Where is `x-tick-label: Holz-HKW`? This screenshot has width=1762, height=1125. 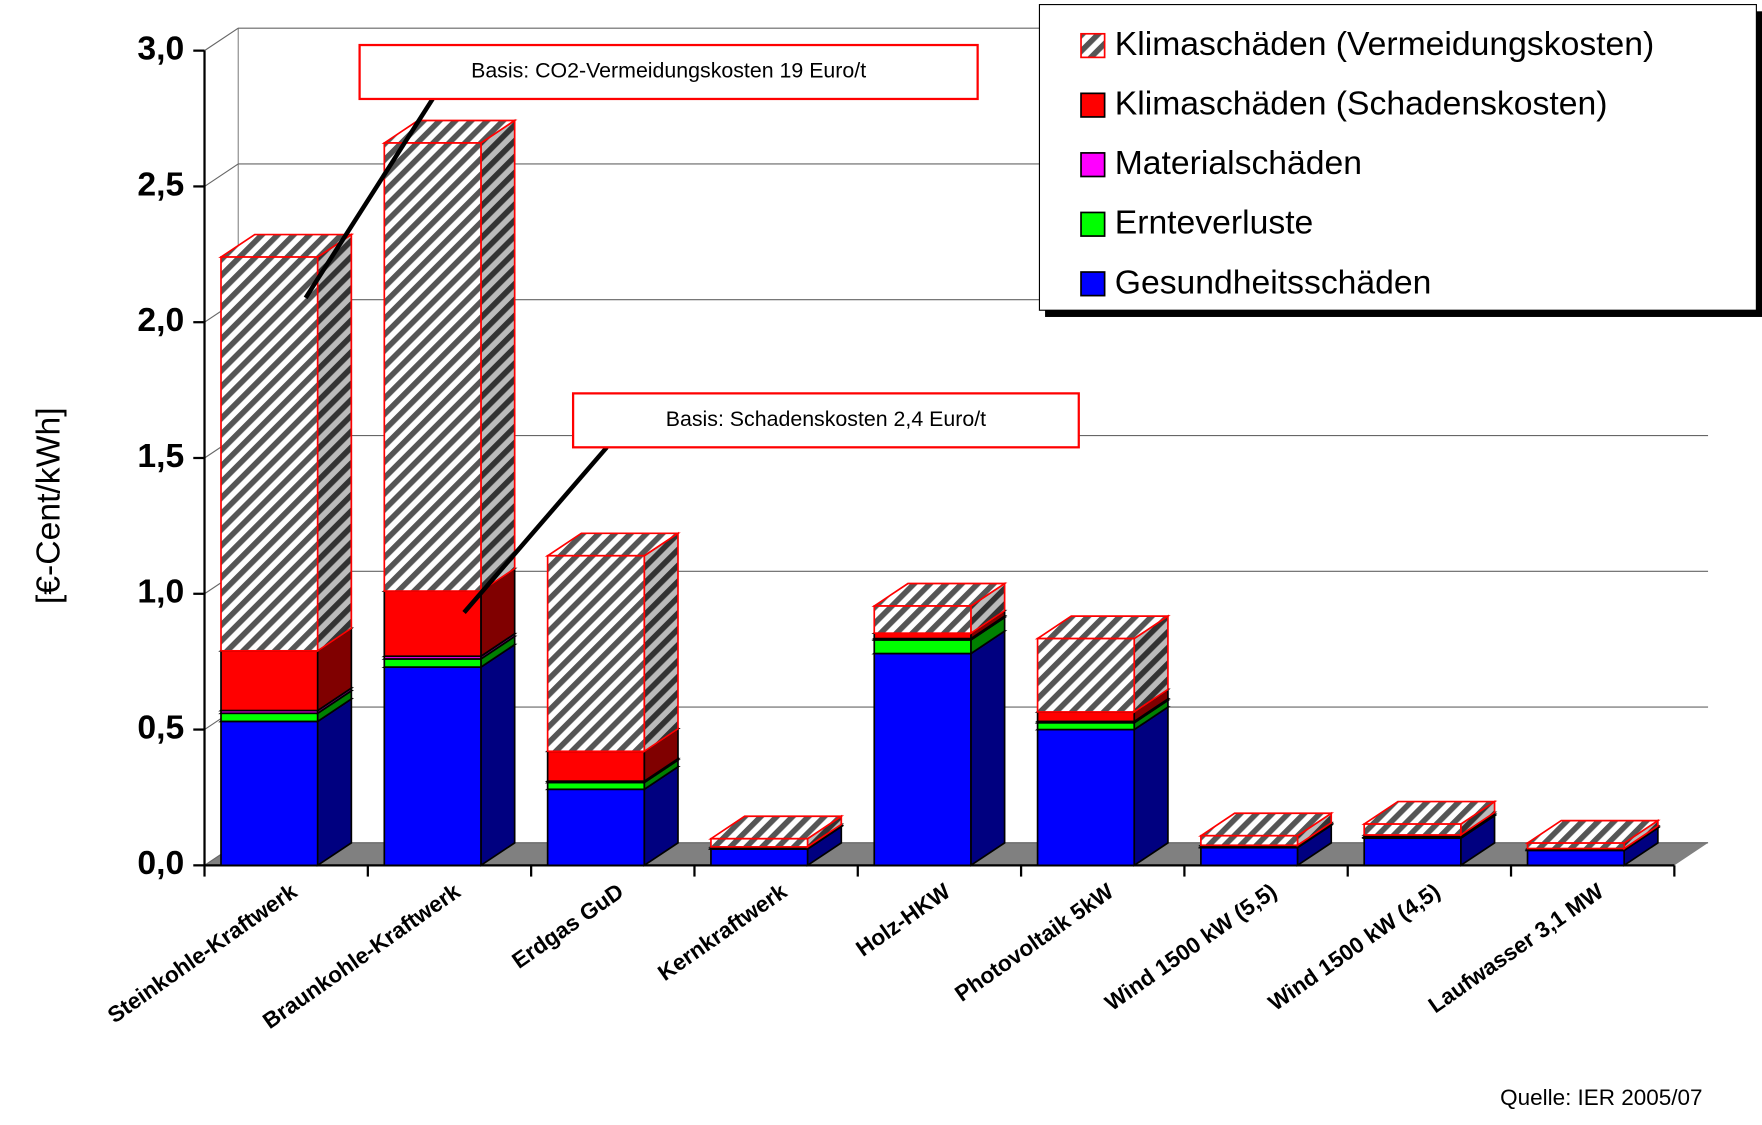 x-tick-label: Holz-HKW is located at coordinates (903, 919).